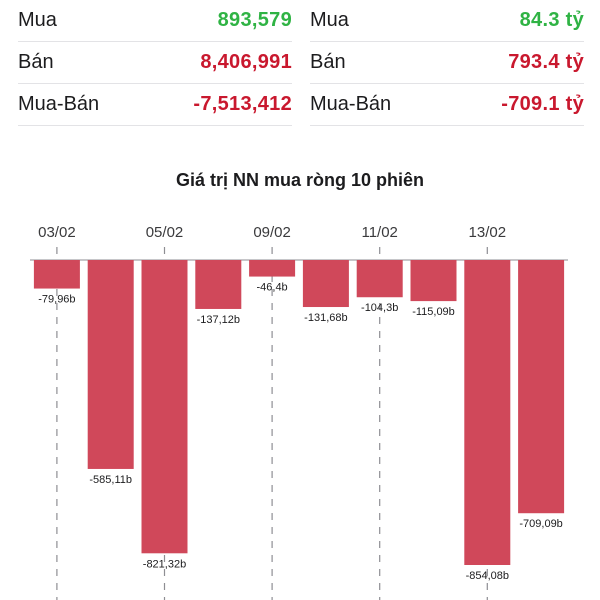  I want to click on x-tick-label: 05/02, so click(165, 232).